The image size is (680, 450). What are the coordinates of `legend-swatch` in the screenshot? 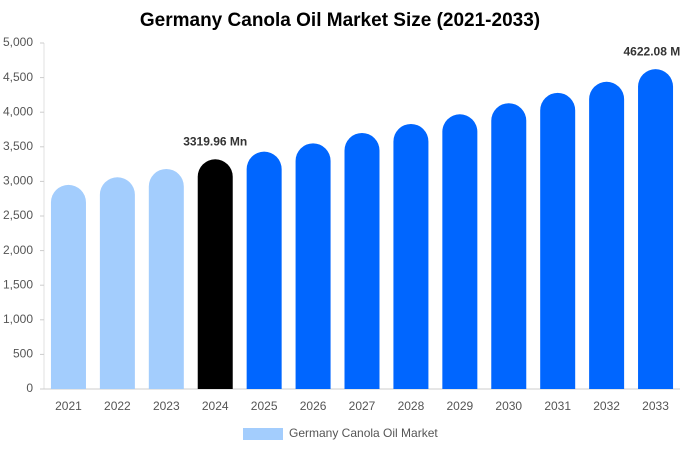 It's located at (263, 434).